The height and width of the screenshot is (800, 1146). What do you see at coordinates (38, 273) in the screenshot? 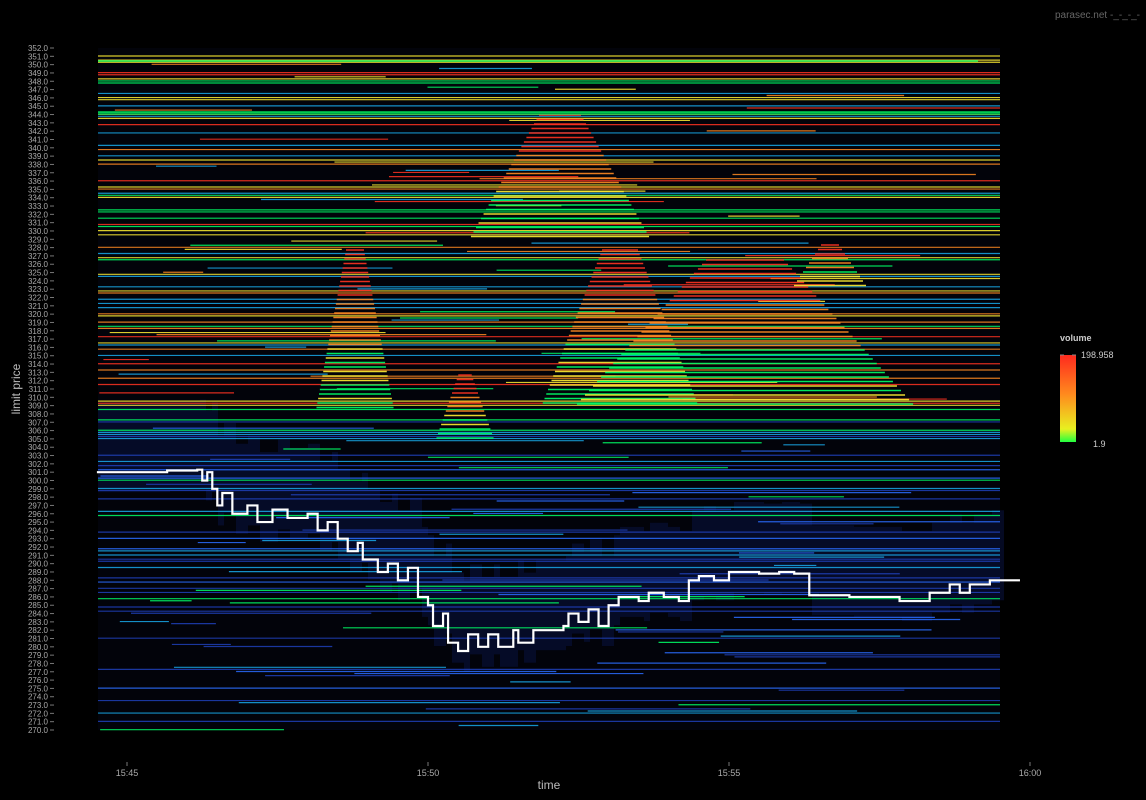
I see `y-tick-label: 325.0` at bounding box center [38, 273].